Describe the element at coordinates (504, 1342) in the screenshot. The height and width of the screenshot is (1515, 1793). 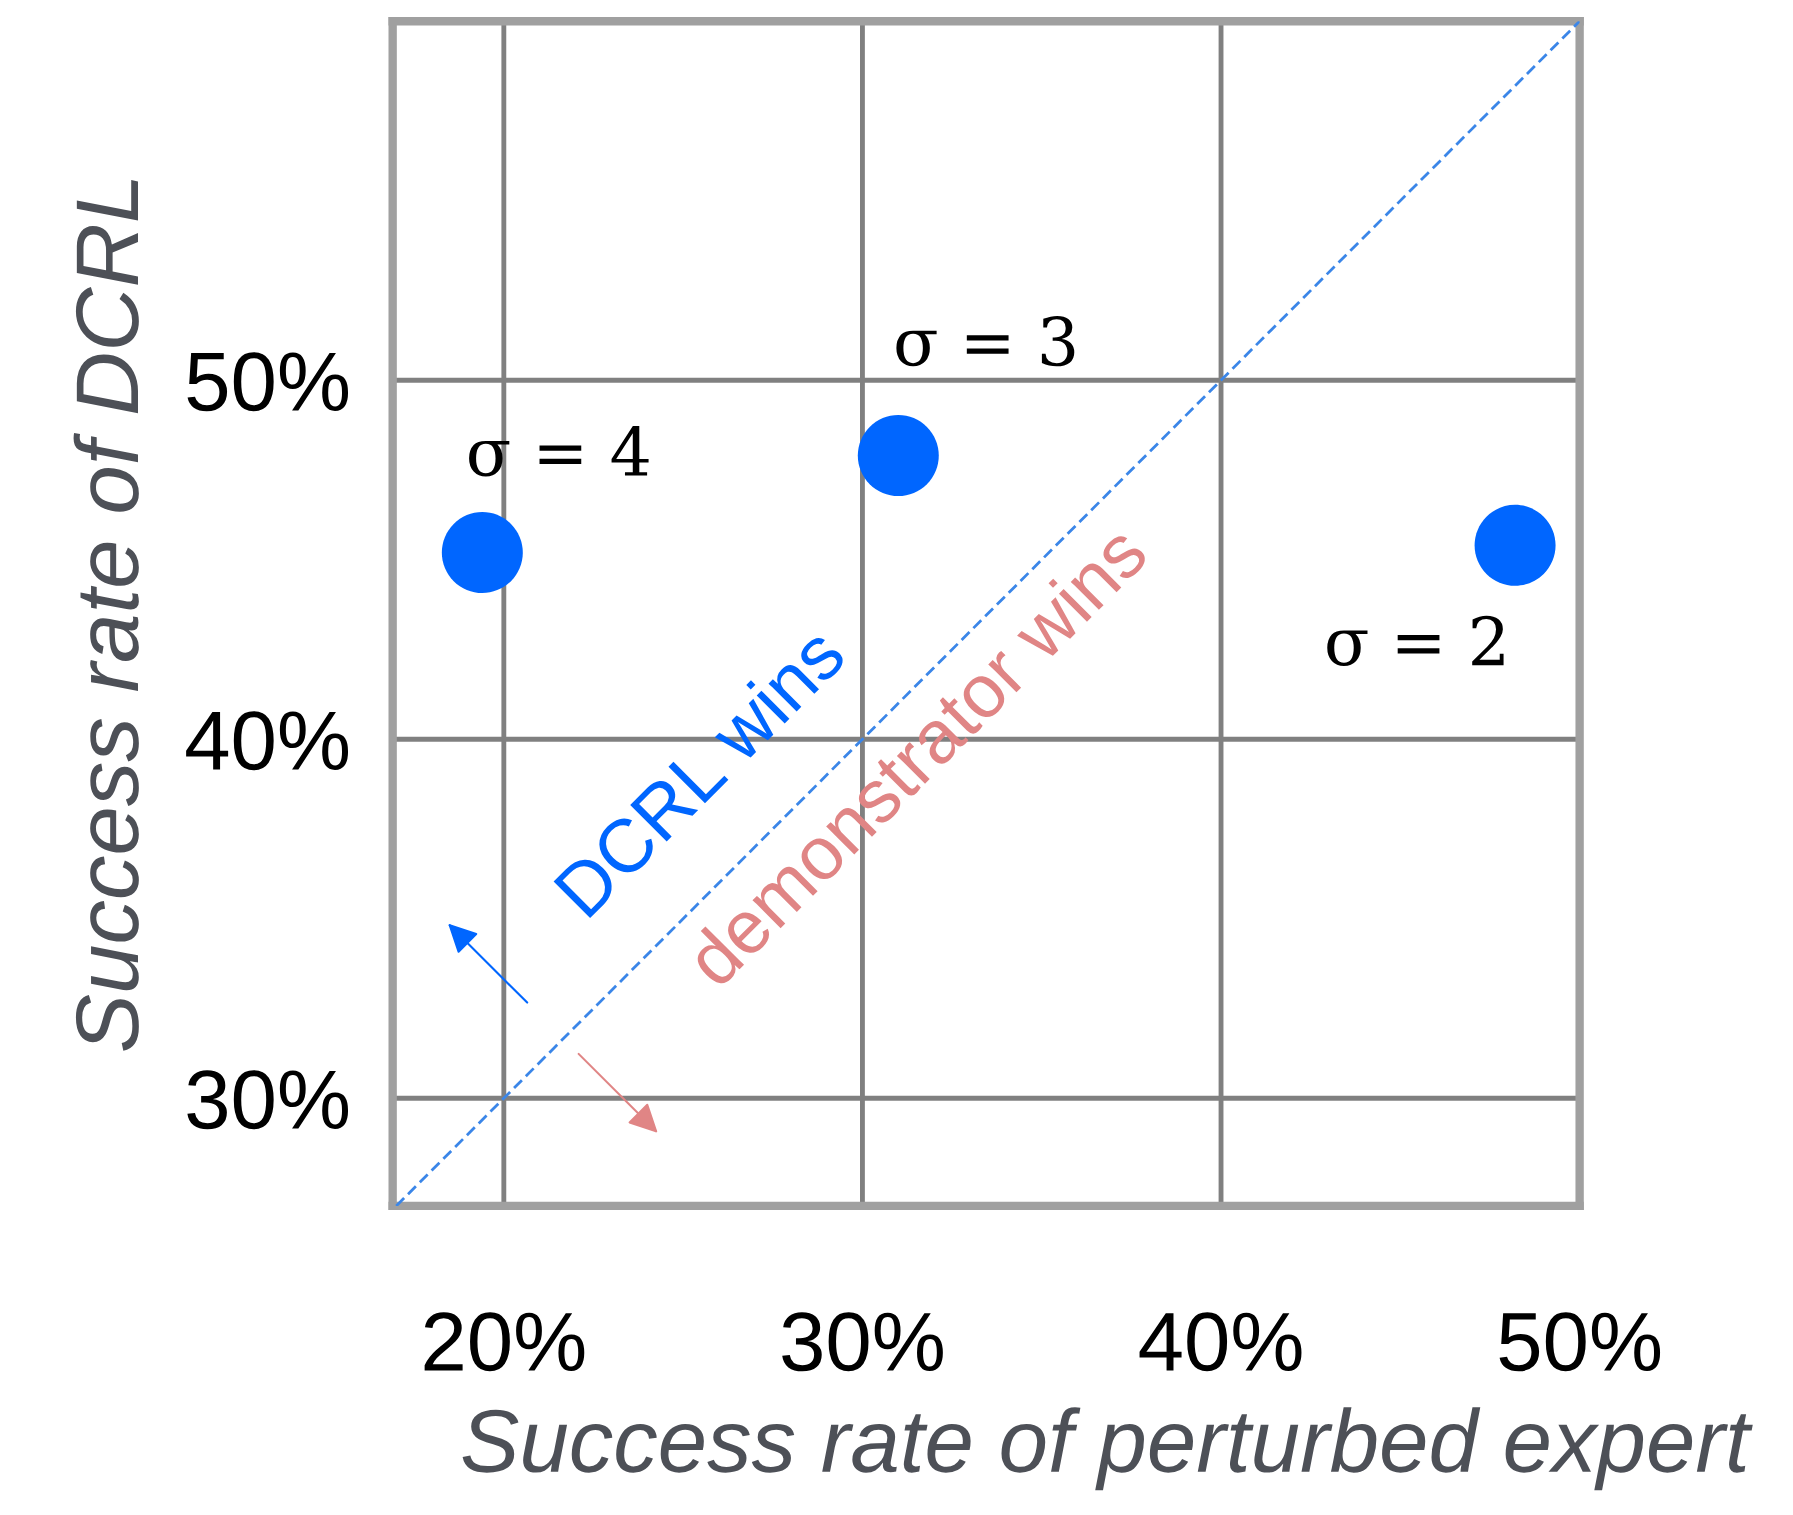
I see `x-tick-label: 20%` at that location.